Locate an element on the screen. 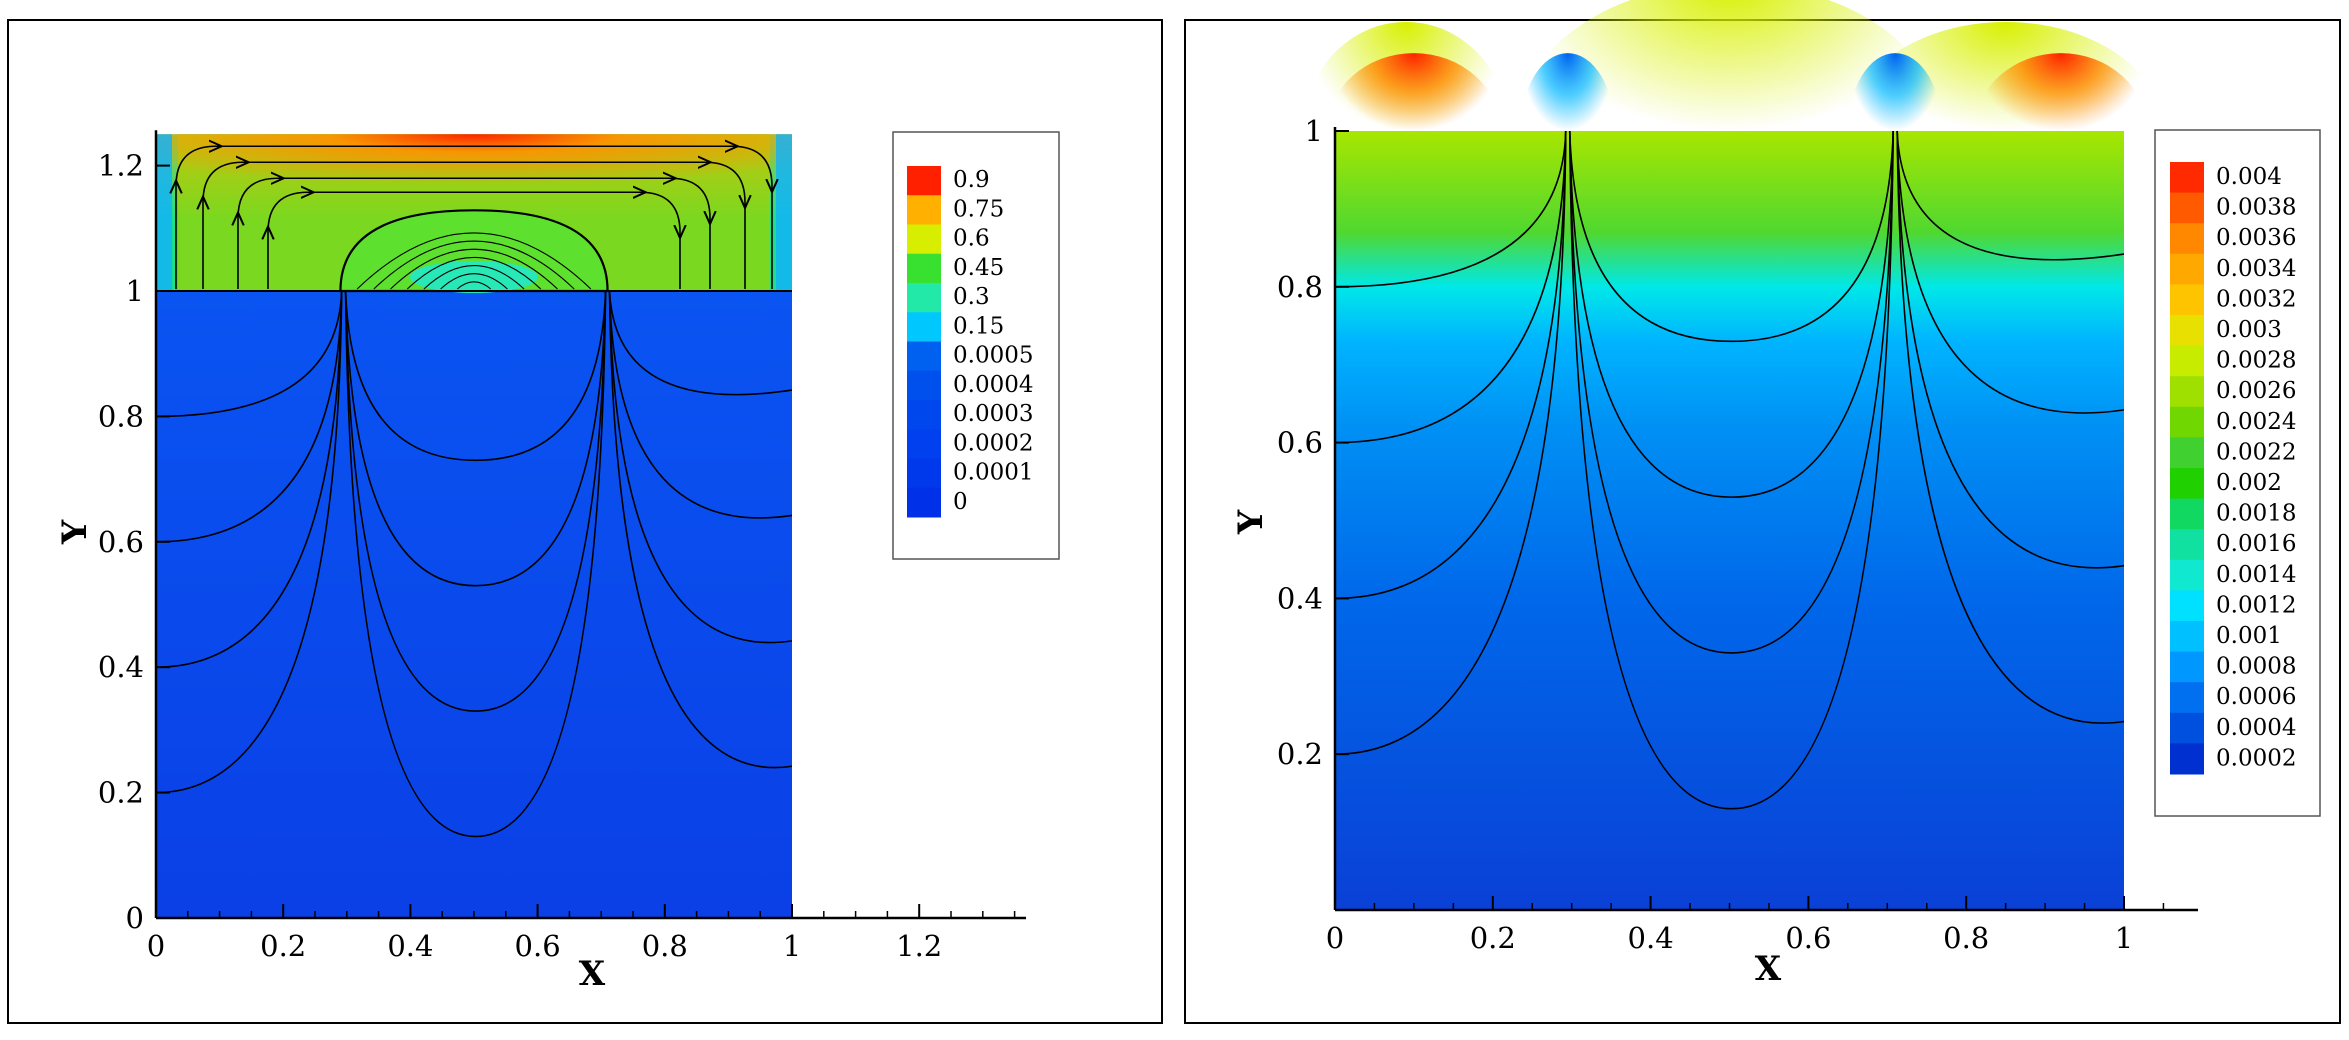  middle-warm-region is located at coordinates (1729, 139).